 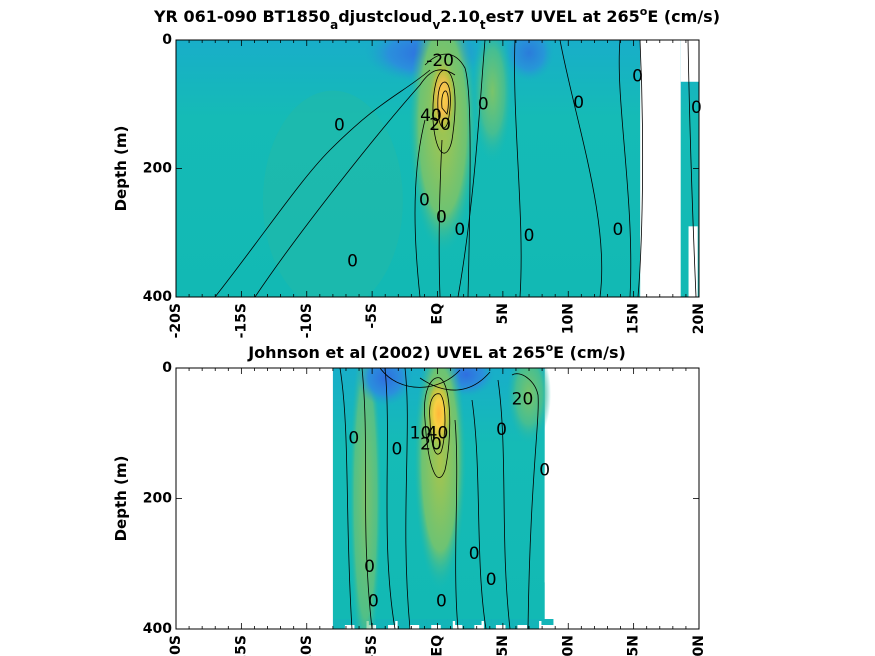 I want to click on contour-label: -20, so click(x=440, y=61).